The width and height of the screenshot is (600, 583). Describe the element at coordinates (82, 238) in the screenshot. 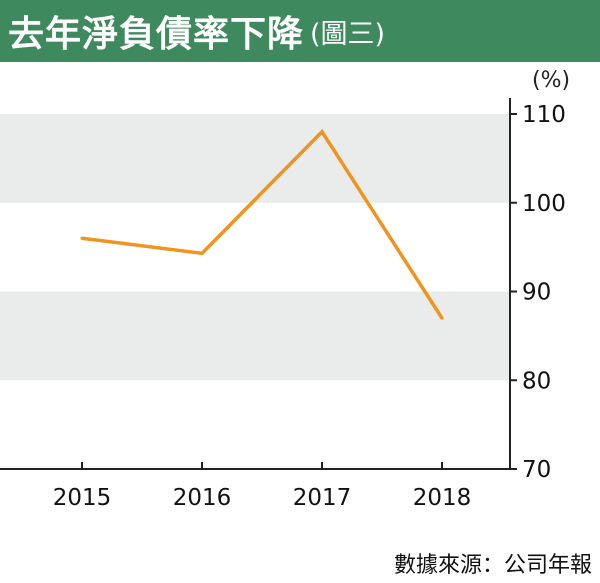

I see `data-point-2015` at that location.